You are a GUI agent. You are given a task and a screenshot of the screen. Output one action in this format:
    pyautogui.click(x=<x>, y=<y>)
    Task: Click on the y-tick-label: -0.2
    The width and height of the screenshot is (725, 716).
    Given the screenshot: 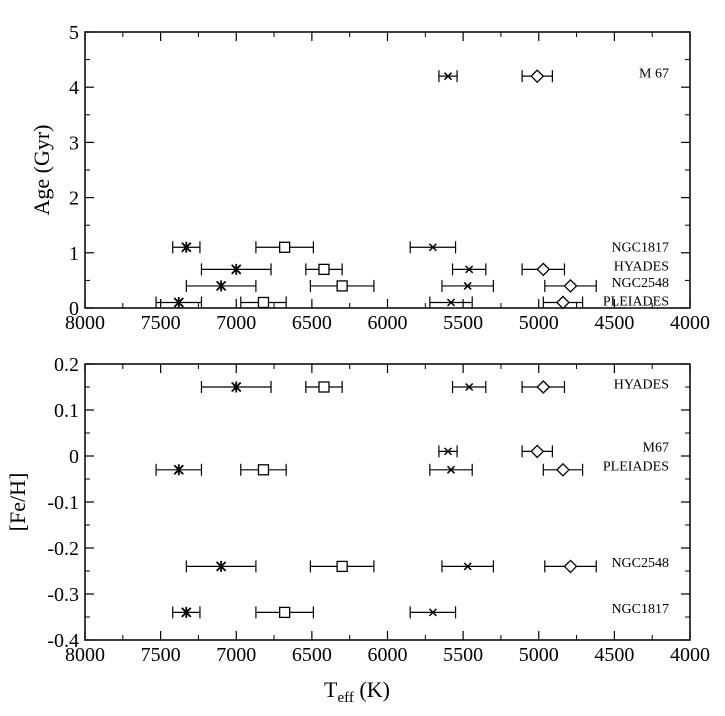 What is the action you would take?
    pyautogui.click(x=63, y=549)
    